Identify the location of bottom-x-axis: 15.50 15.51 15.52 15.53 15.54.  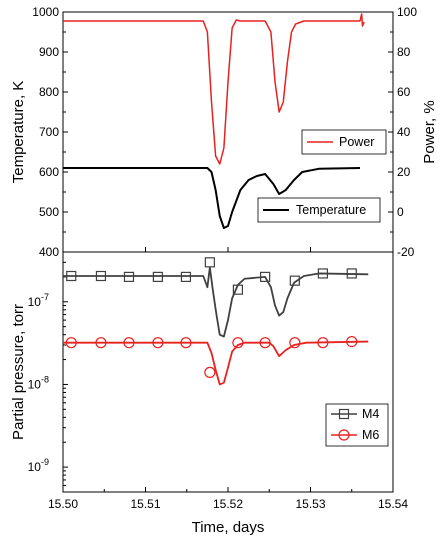
(228, 499).